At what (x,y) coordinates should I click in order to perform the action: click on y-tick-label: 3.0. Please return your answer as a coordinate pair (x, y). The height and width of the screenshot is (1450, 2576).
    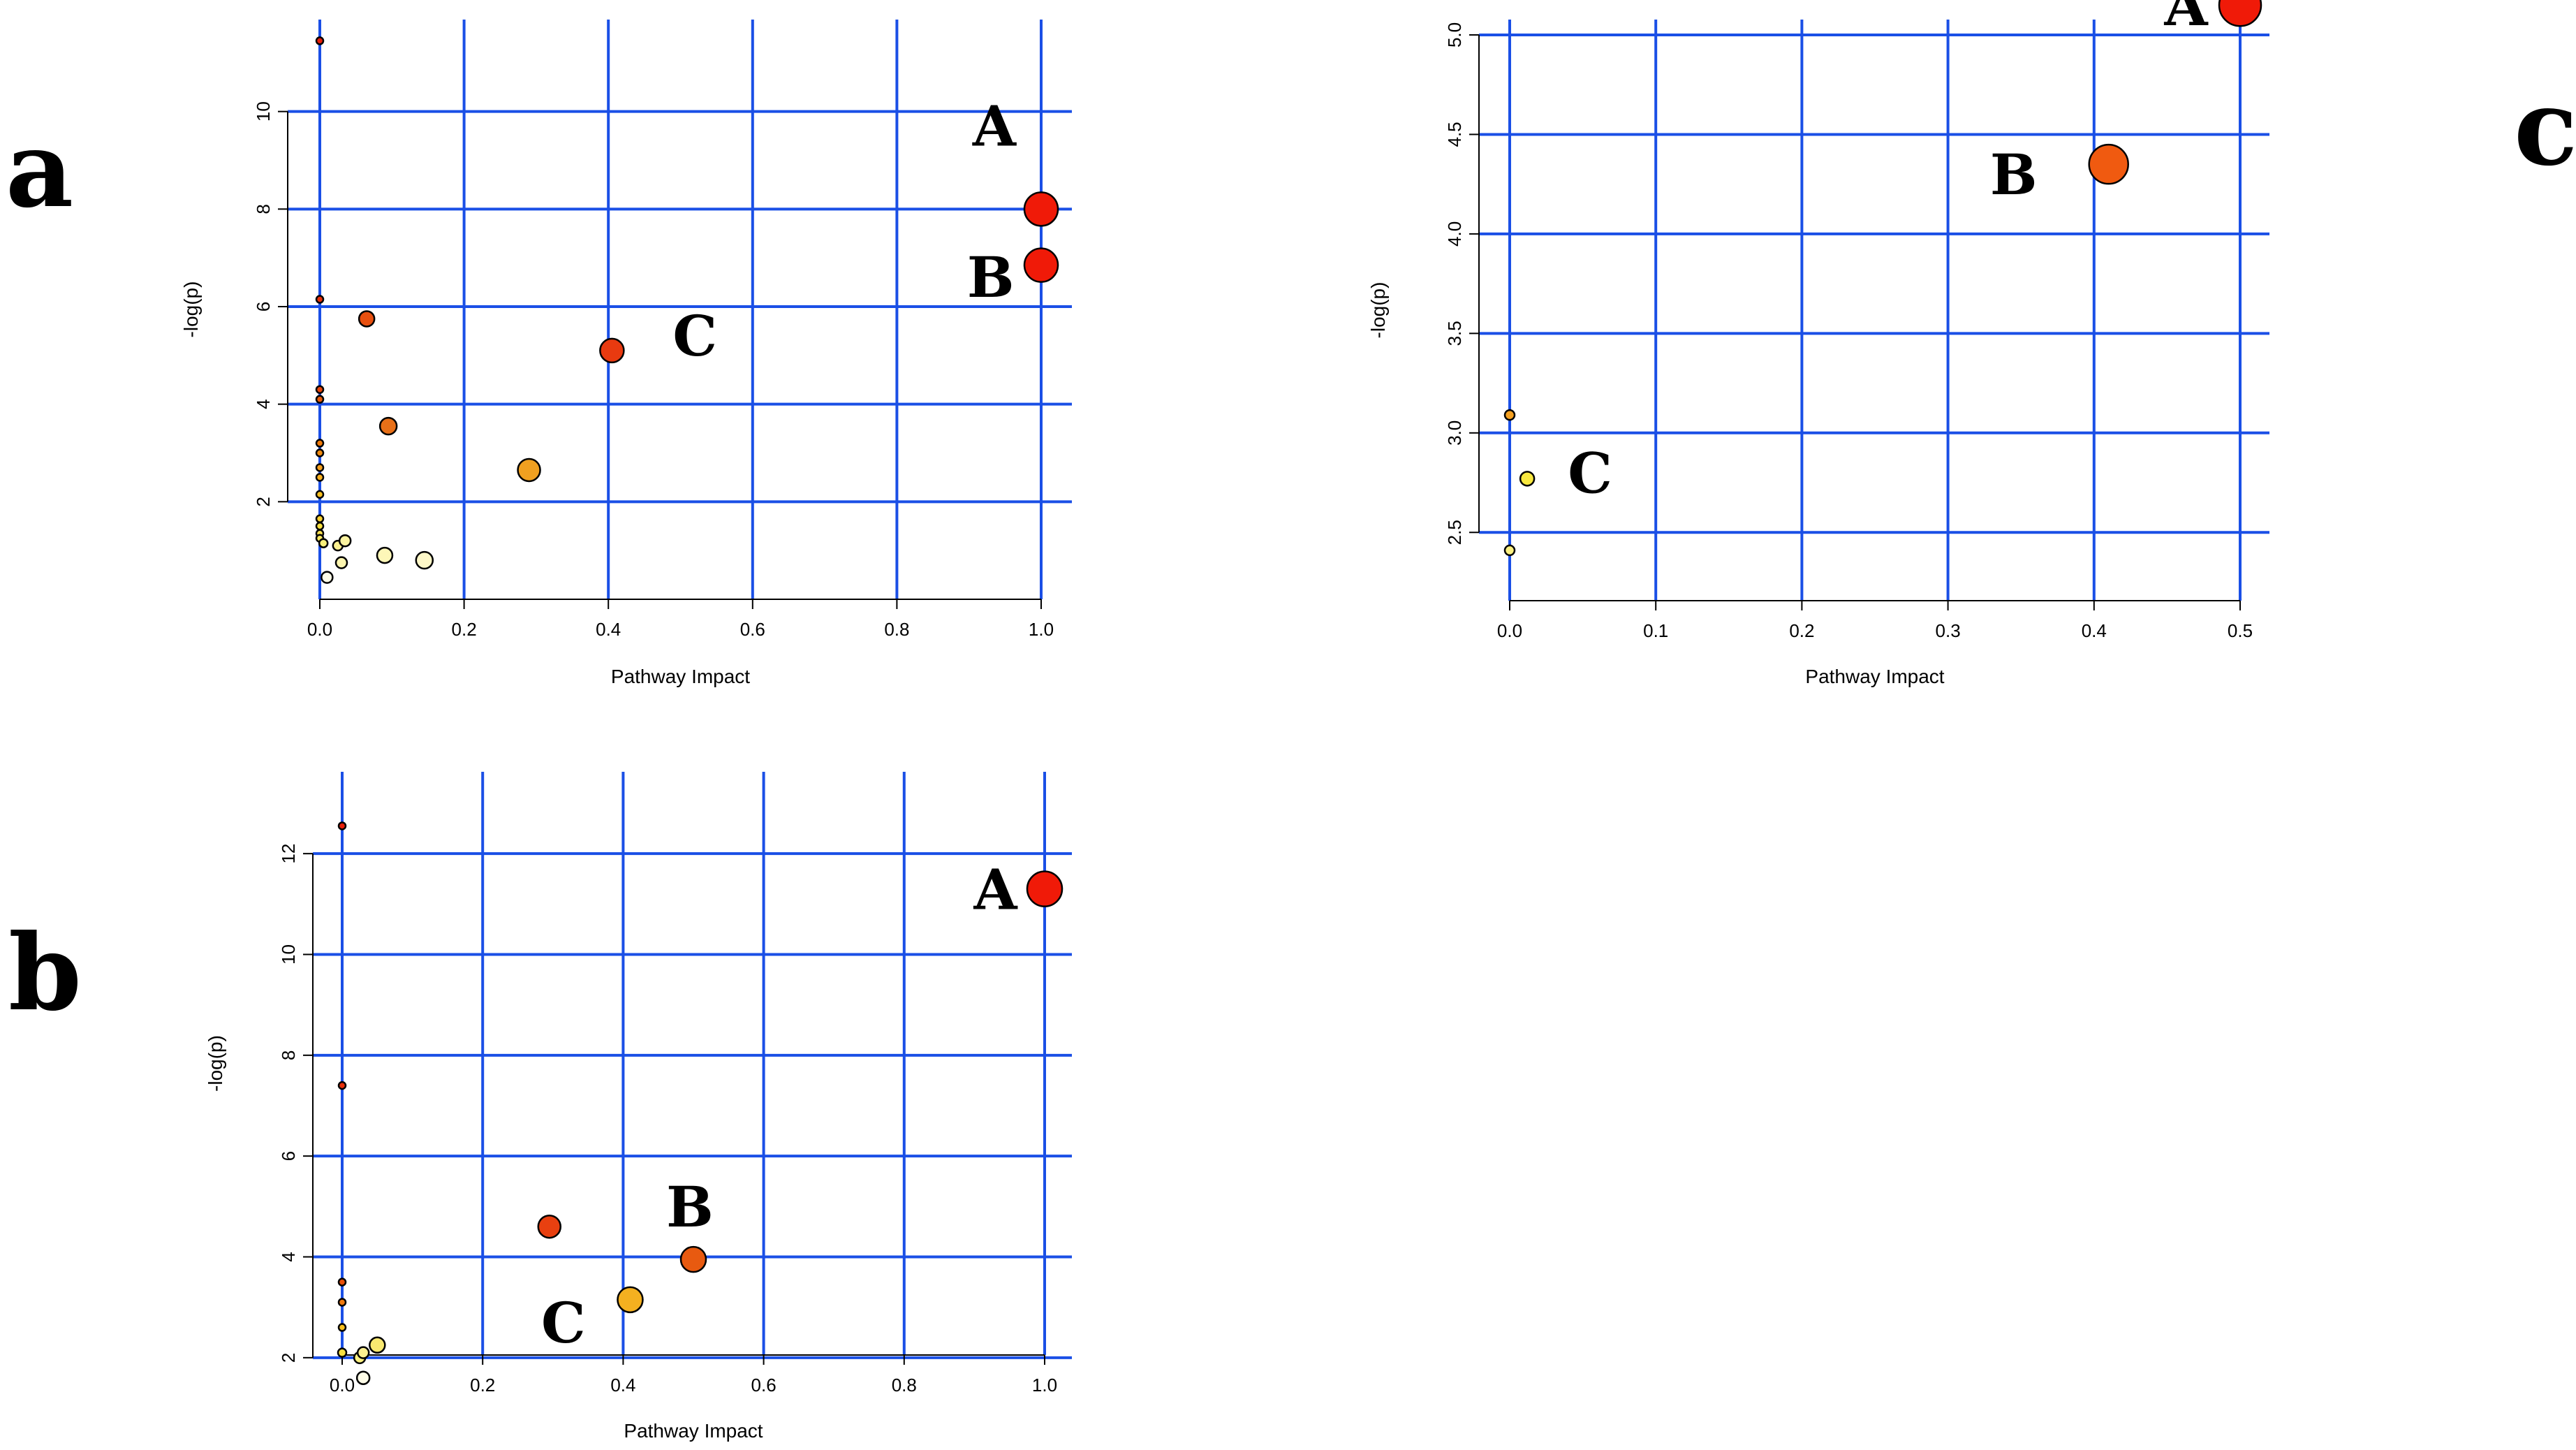
    Looking at the image, I should click on (1454, 433).